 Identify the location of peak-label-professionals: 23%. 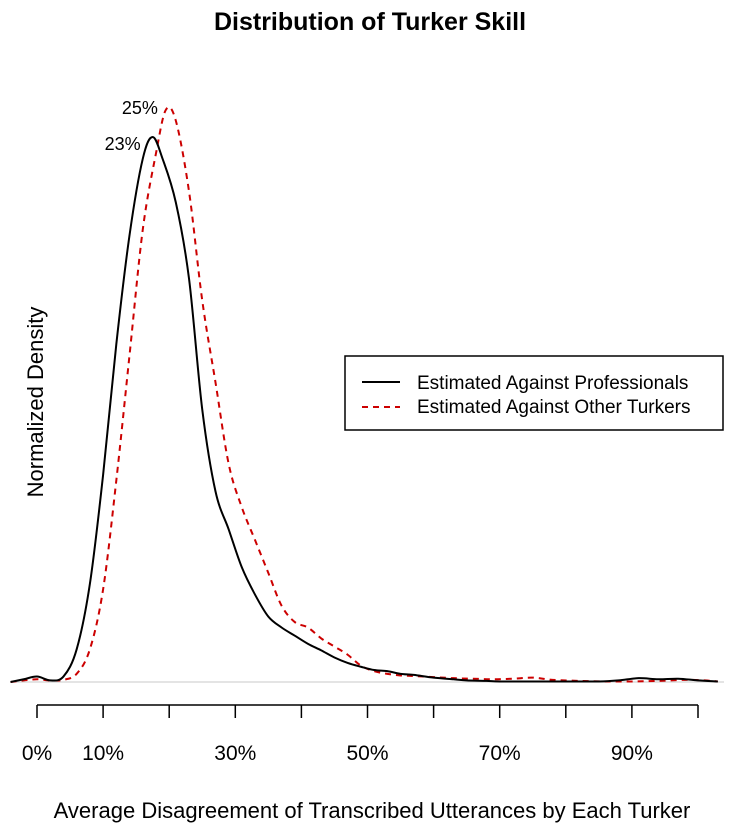
(123, 144).